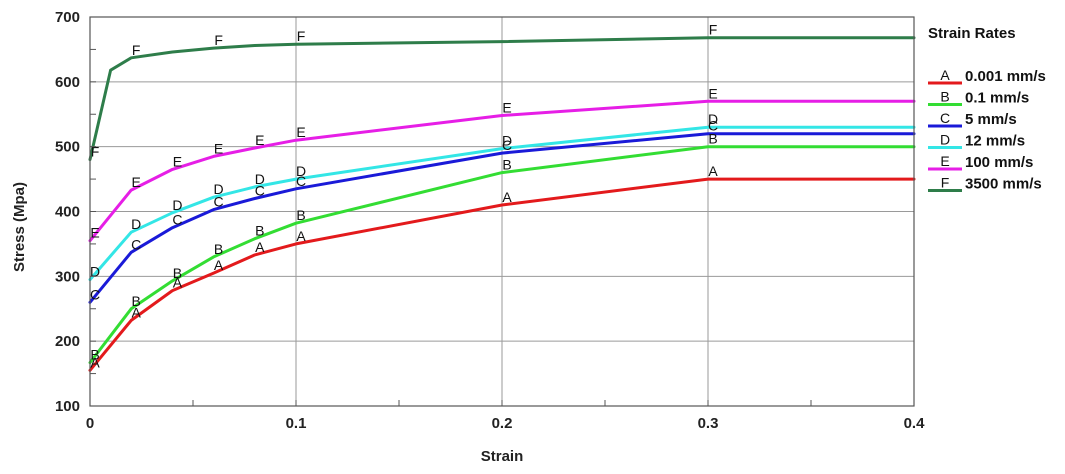 This screenshot has height=474, width=1065. What do you see at coordinates (67, 276) in the screenshot?
I see `y-tick-label: 300` at bounding box center [67, 276].